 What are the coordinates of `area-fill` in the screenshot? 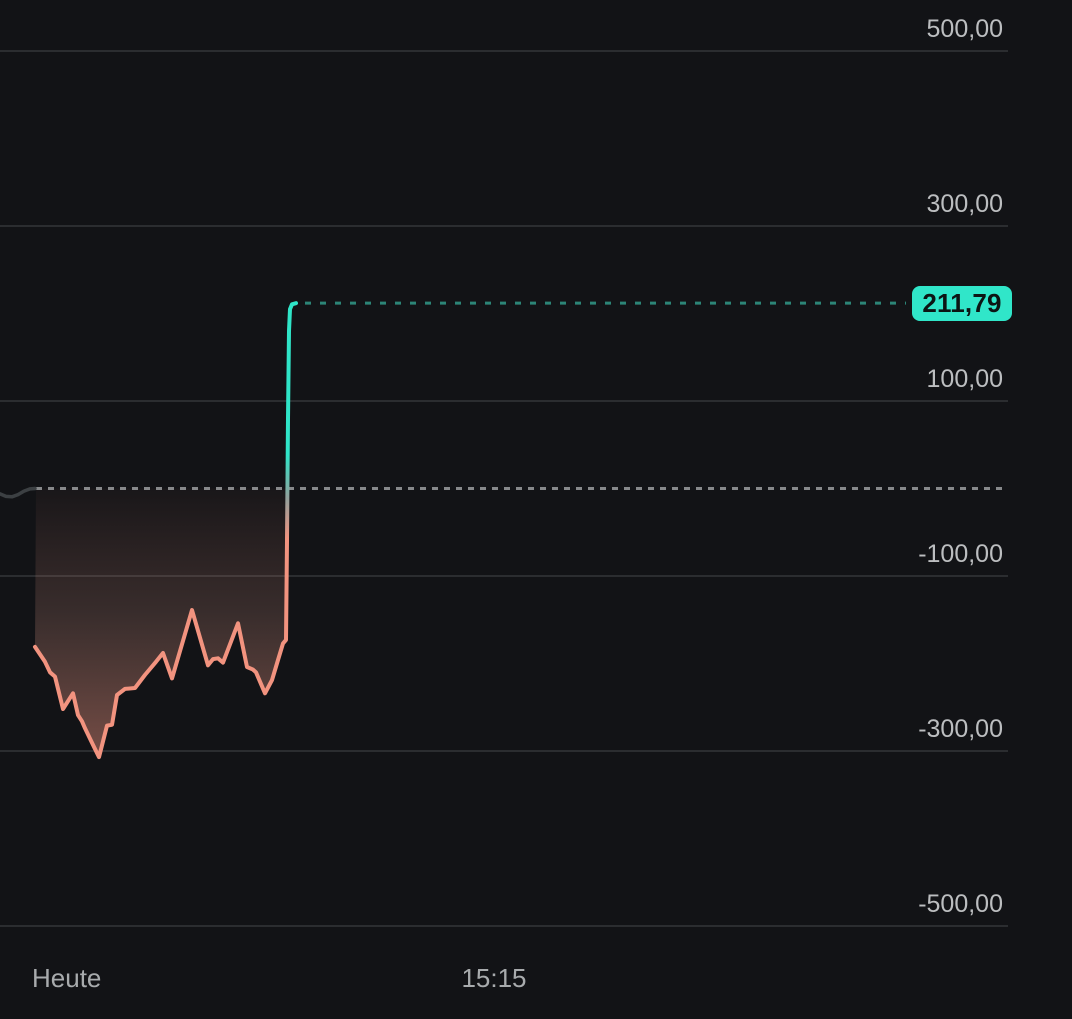 It's located at (161, 623).